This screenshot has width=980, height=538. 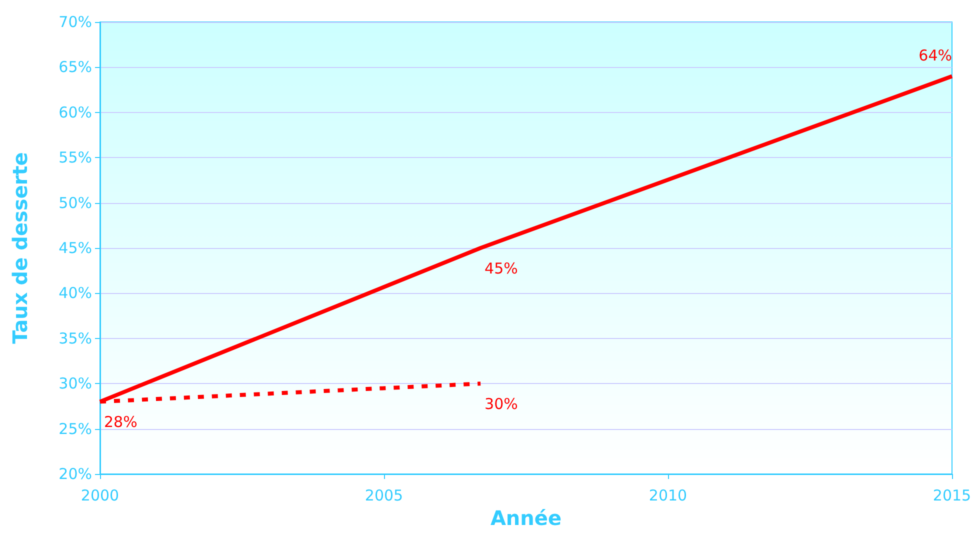 What do you see at coordinates (501, 404) in the screenshot?
I see `data-label: 30%` at bounding box center [501, 404].